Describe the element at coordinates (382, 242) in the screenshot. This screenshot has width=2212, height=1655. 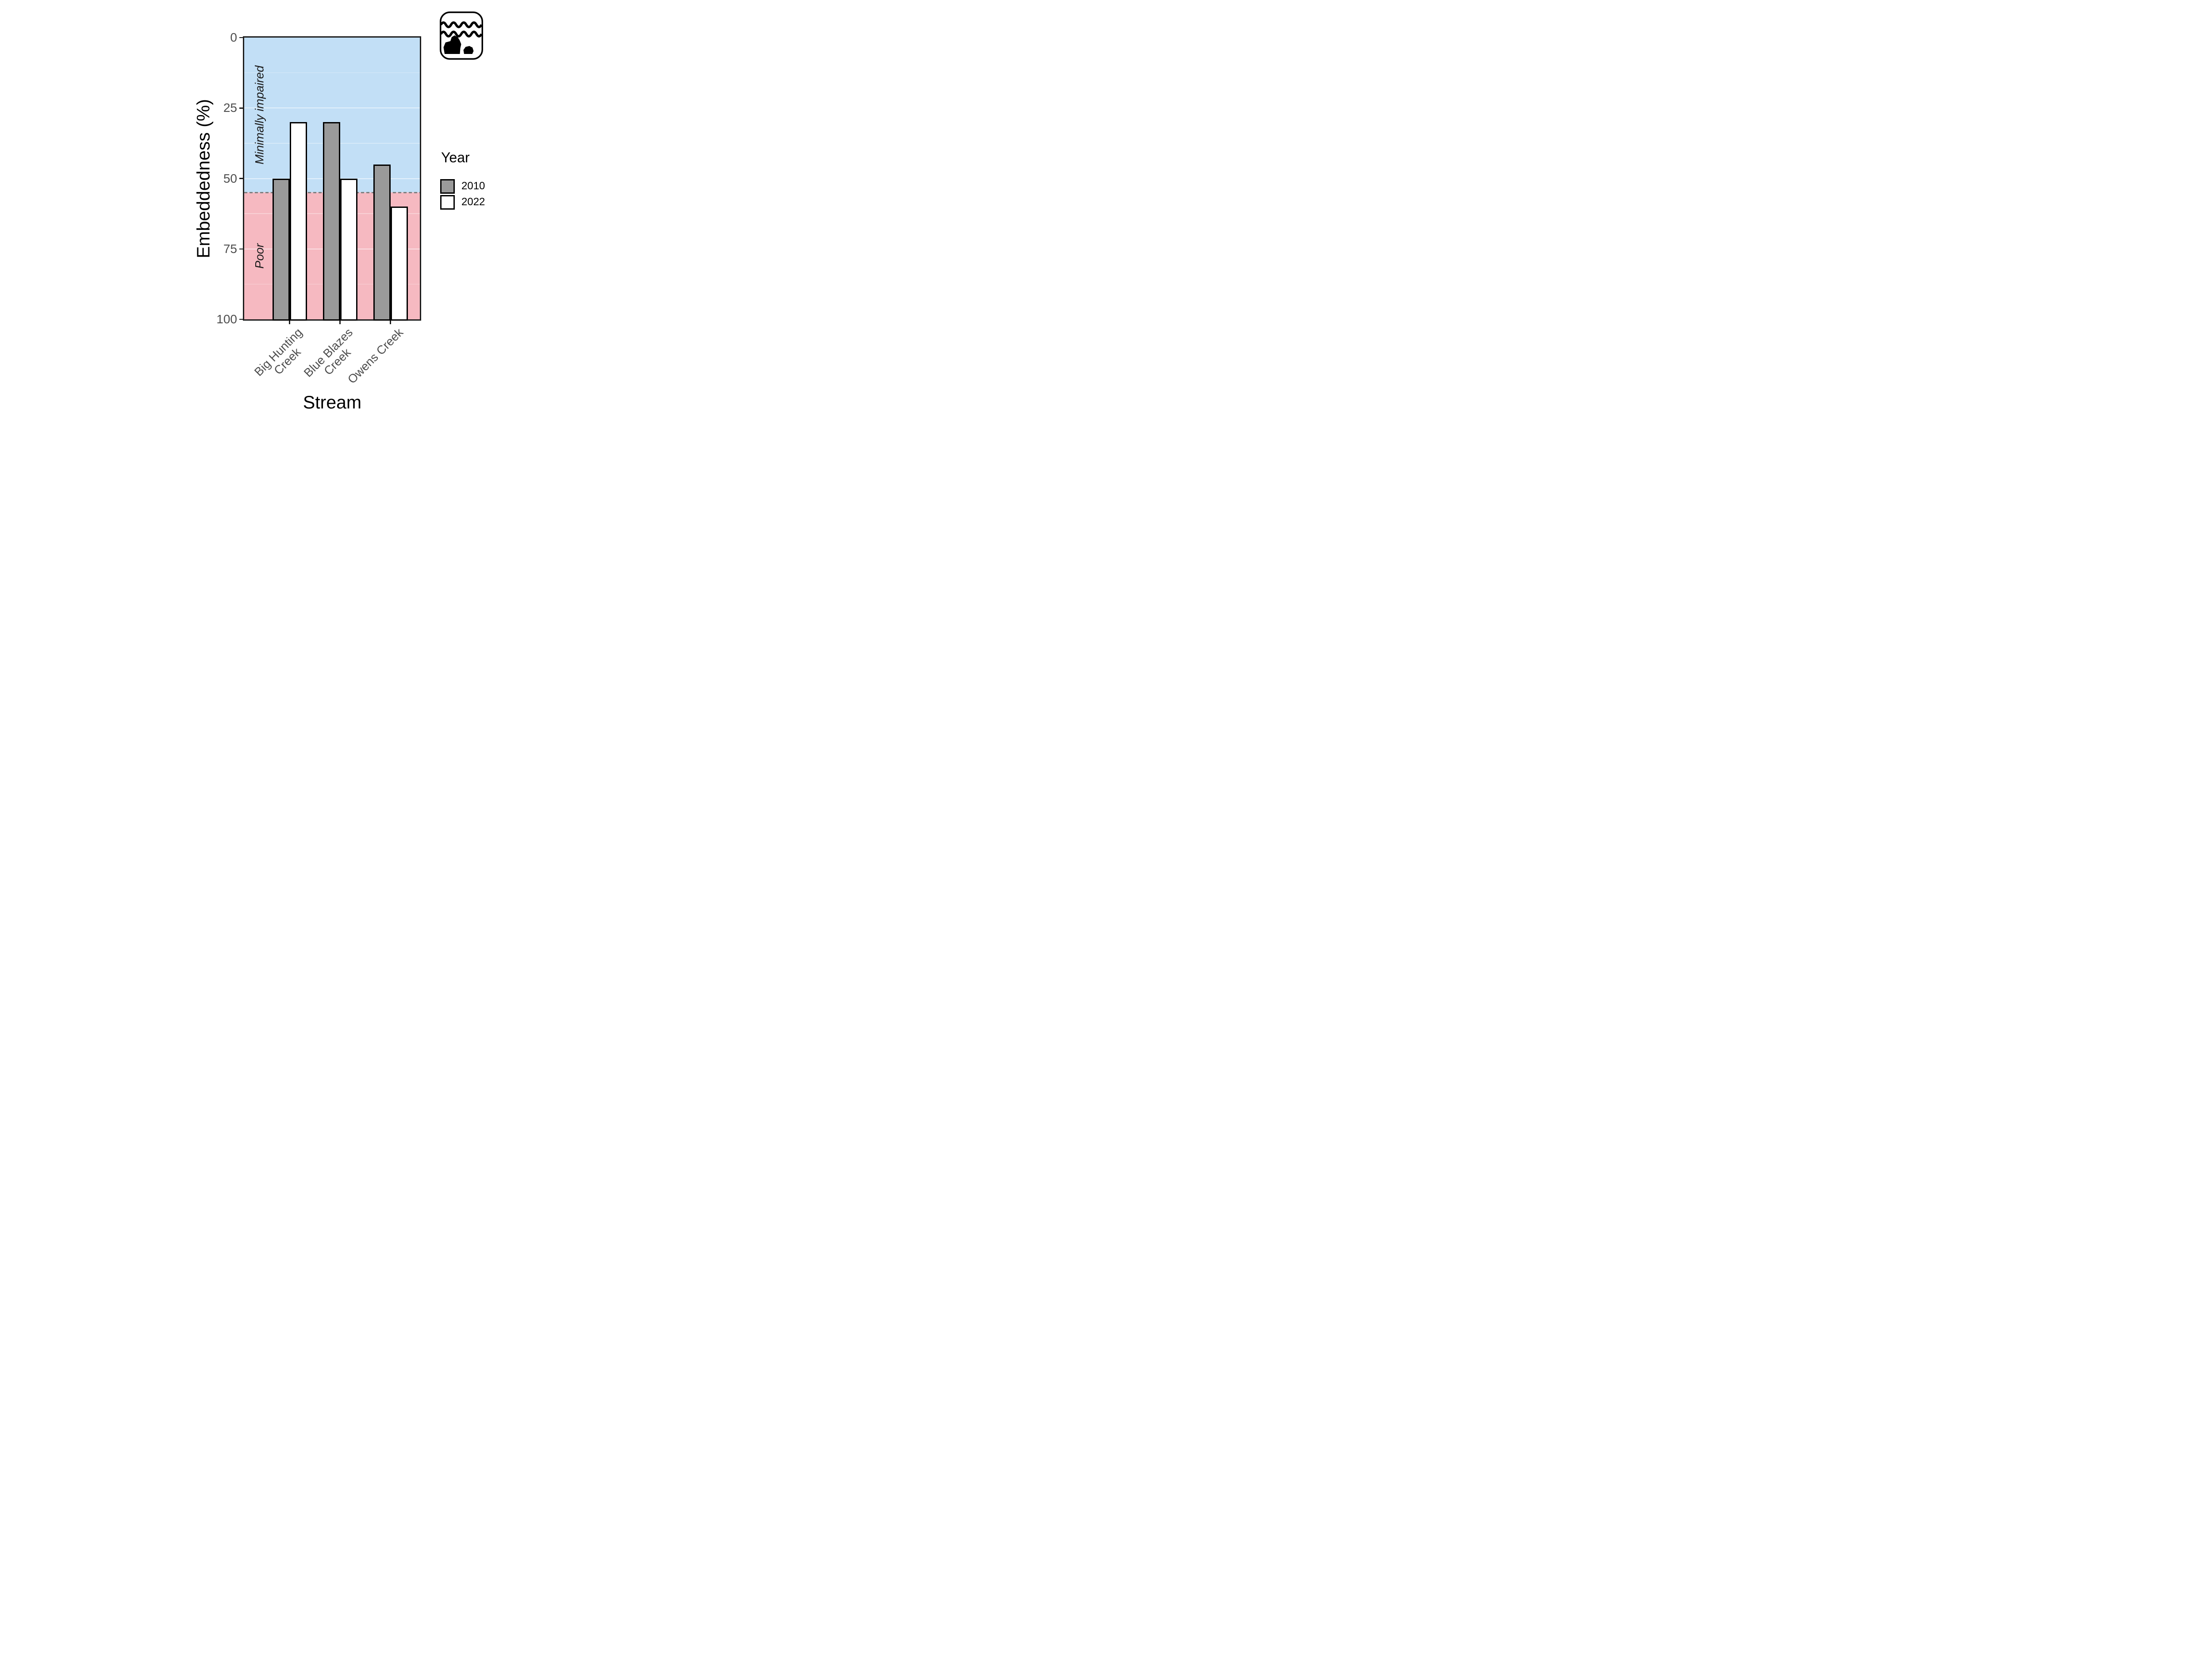
I see `bar-2010-owens-creek` at that location.